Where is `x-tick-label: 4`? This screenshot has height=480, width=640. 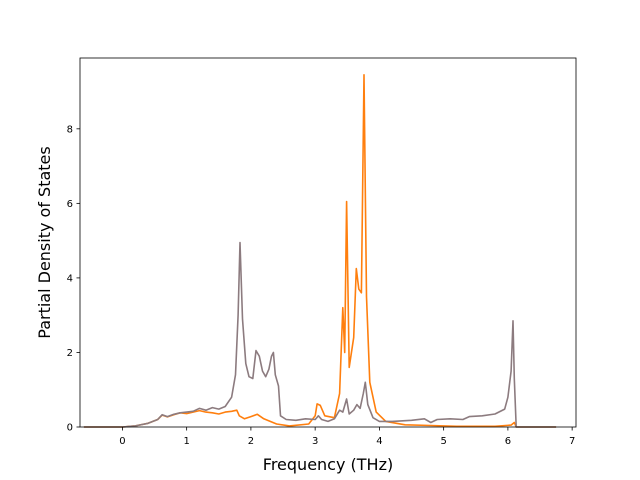 x-tick-label: 4 is located at coordinates (379, 441).